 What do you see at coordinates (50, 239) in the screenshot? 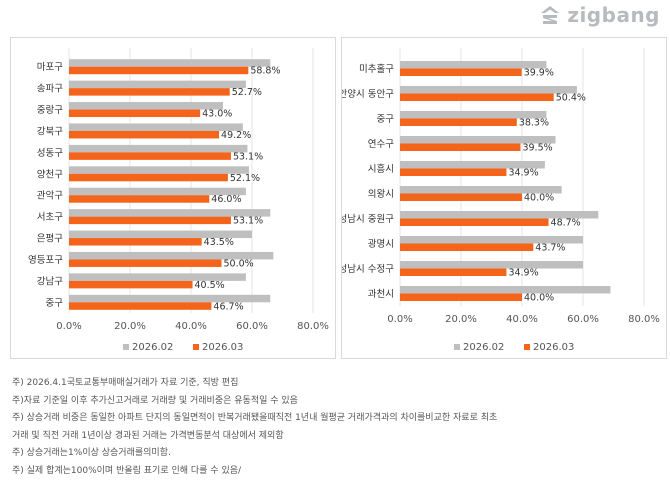
I see `category-label: 은평구` at bounding box center [50, 239].